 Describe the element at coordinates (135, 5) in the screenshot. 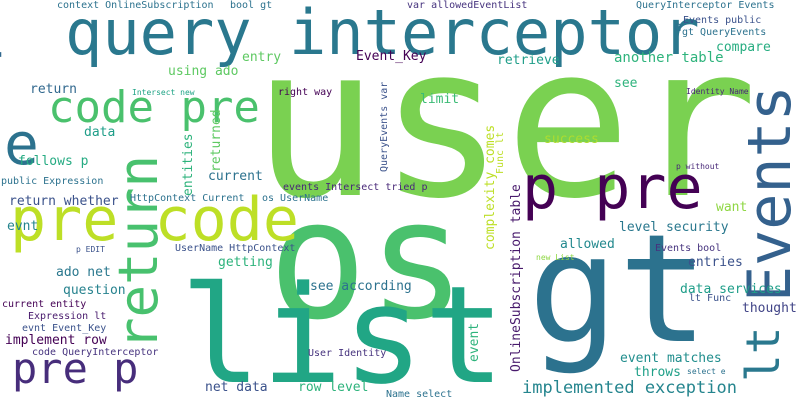

I see `cloud-word: context OnlineSubscription` at that location.